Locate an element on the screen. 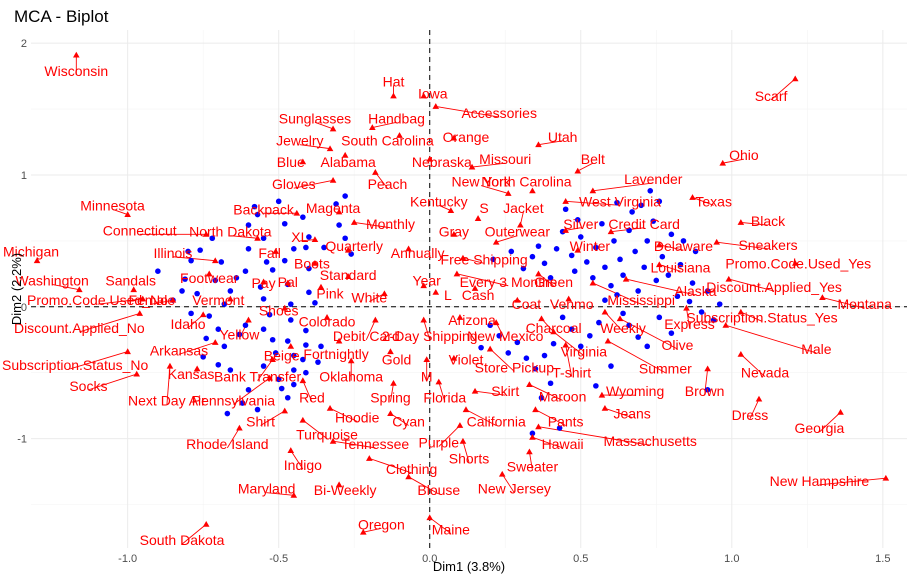 This screenshot has height=580, width=912. category-label: Utah is located at coordinates (563, 137).